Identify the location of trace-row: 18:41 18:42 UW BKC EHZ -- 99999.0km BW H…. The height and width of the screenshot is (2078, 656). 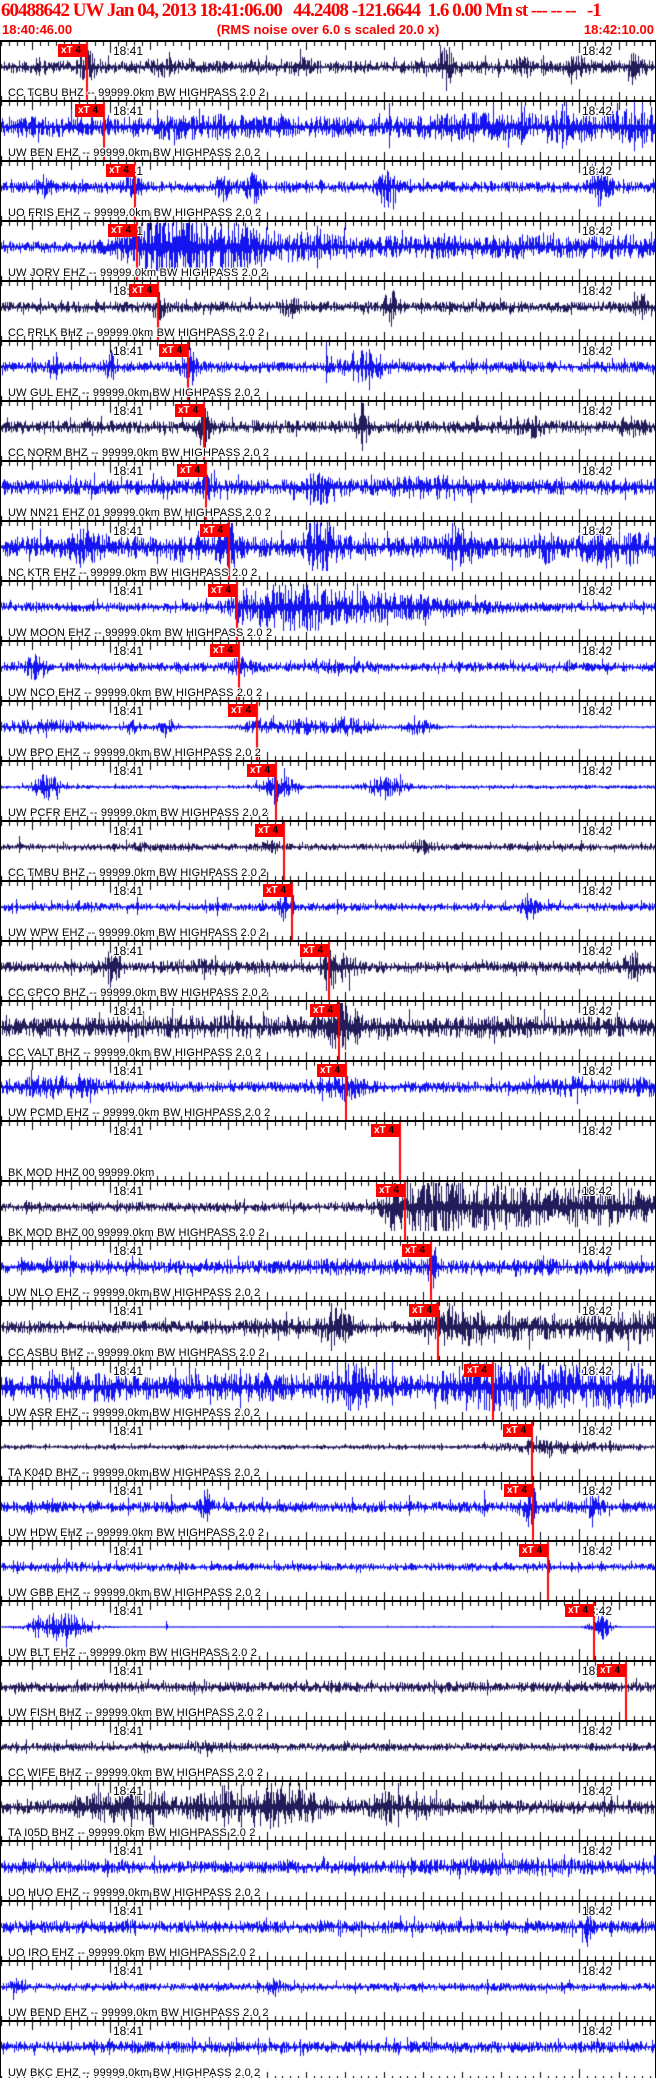
(328, 2049).